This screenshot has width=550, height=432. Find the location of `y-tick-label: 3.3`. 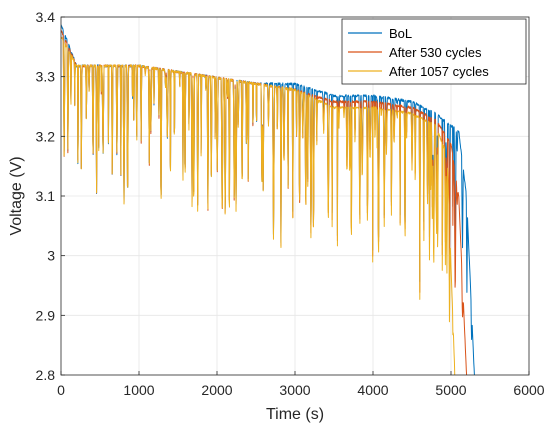

y-tick-label: 3.3 is located at coordinates (46, 77).